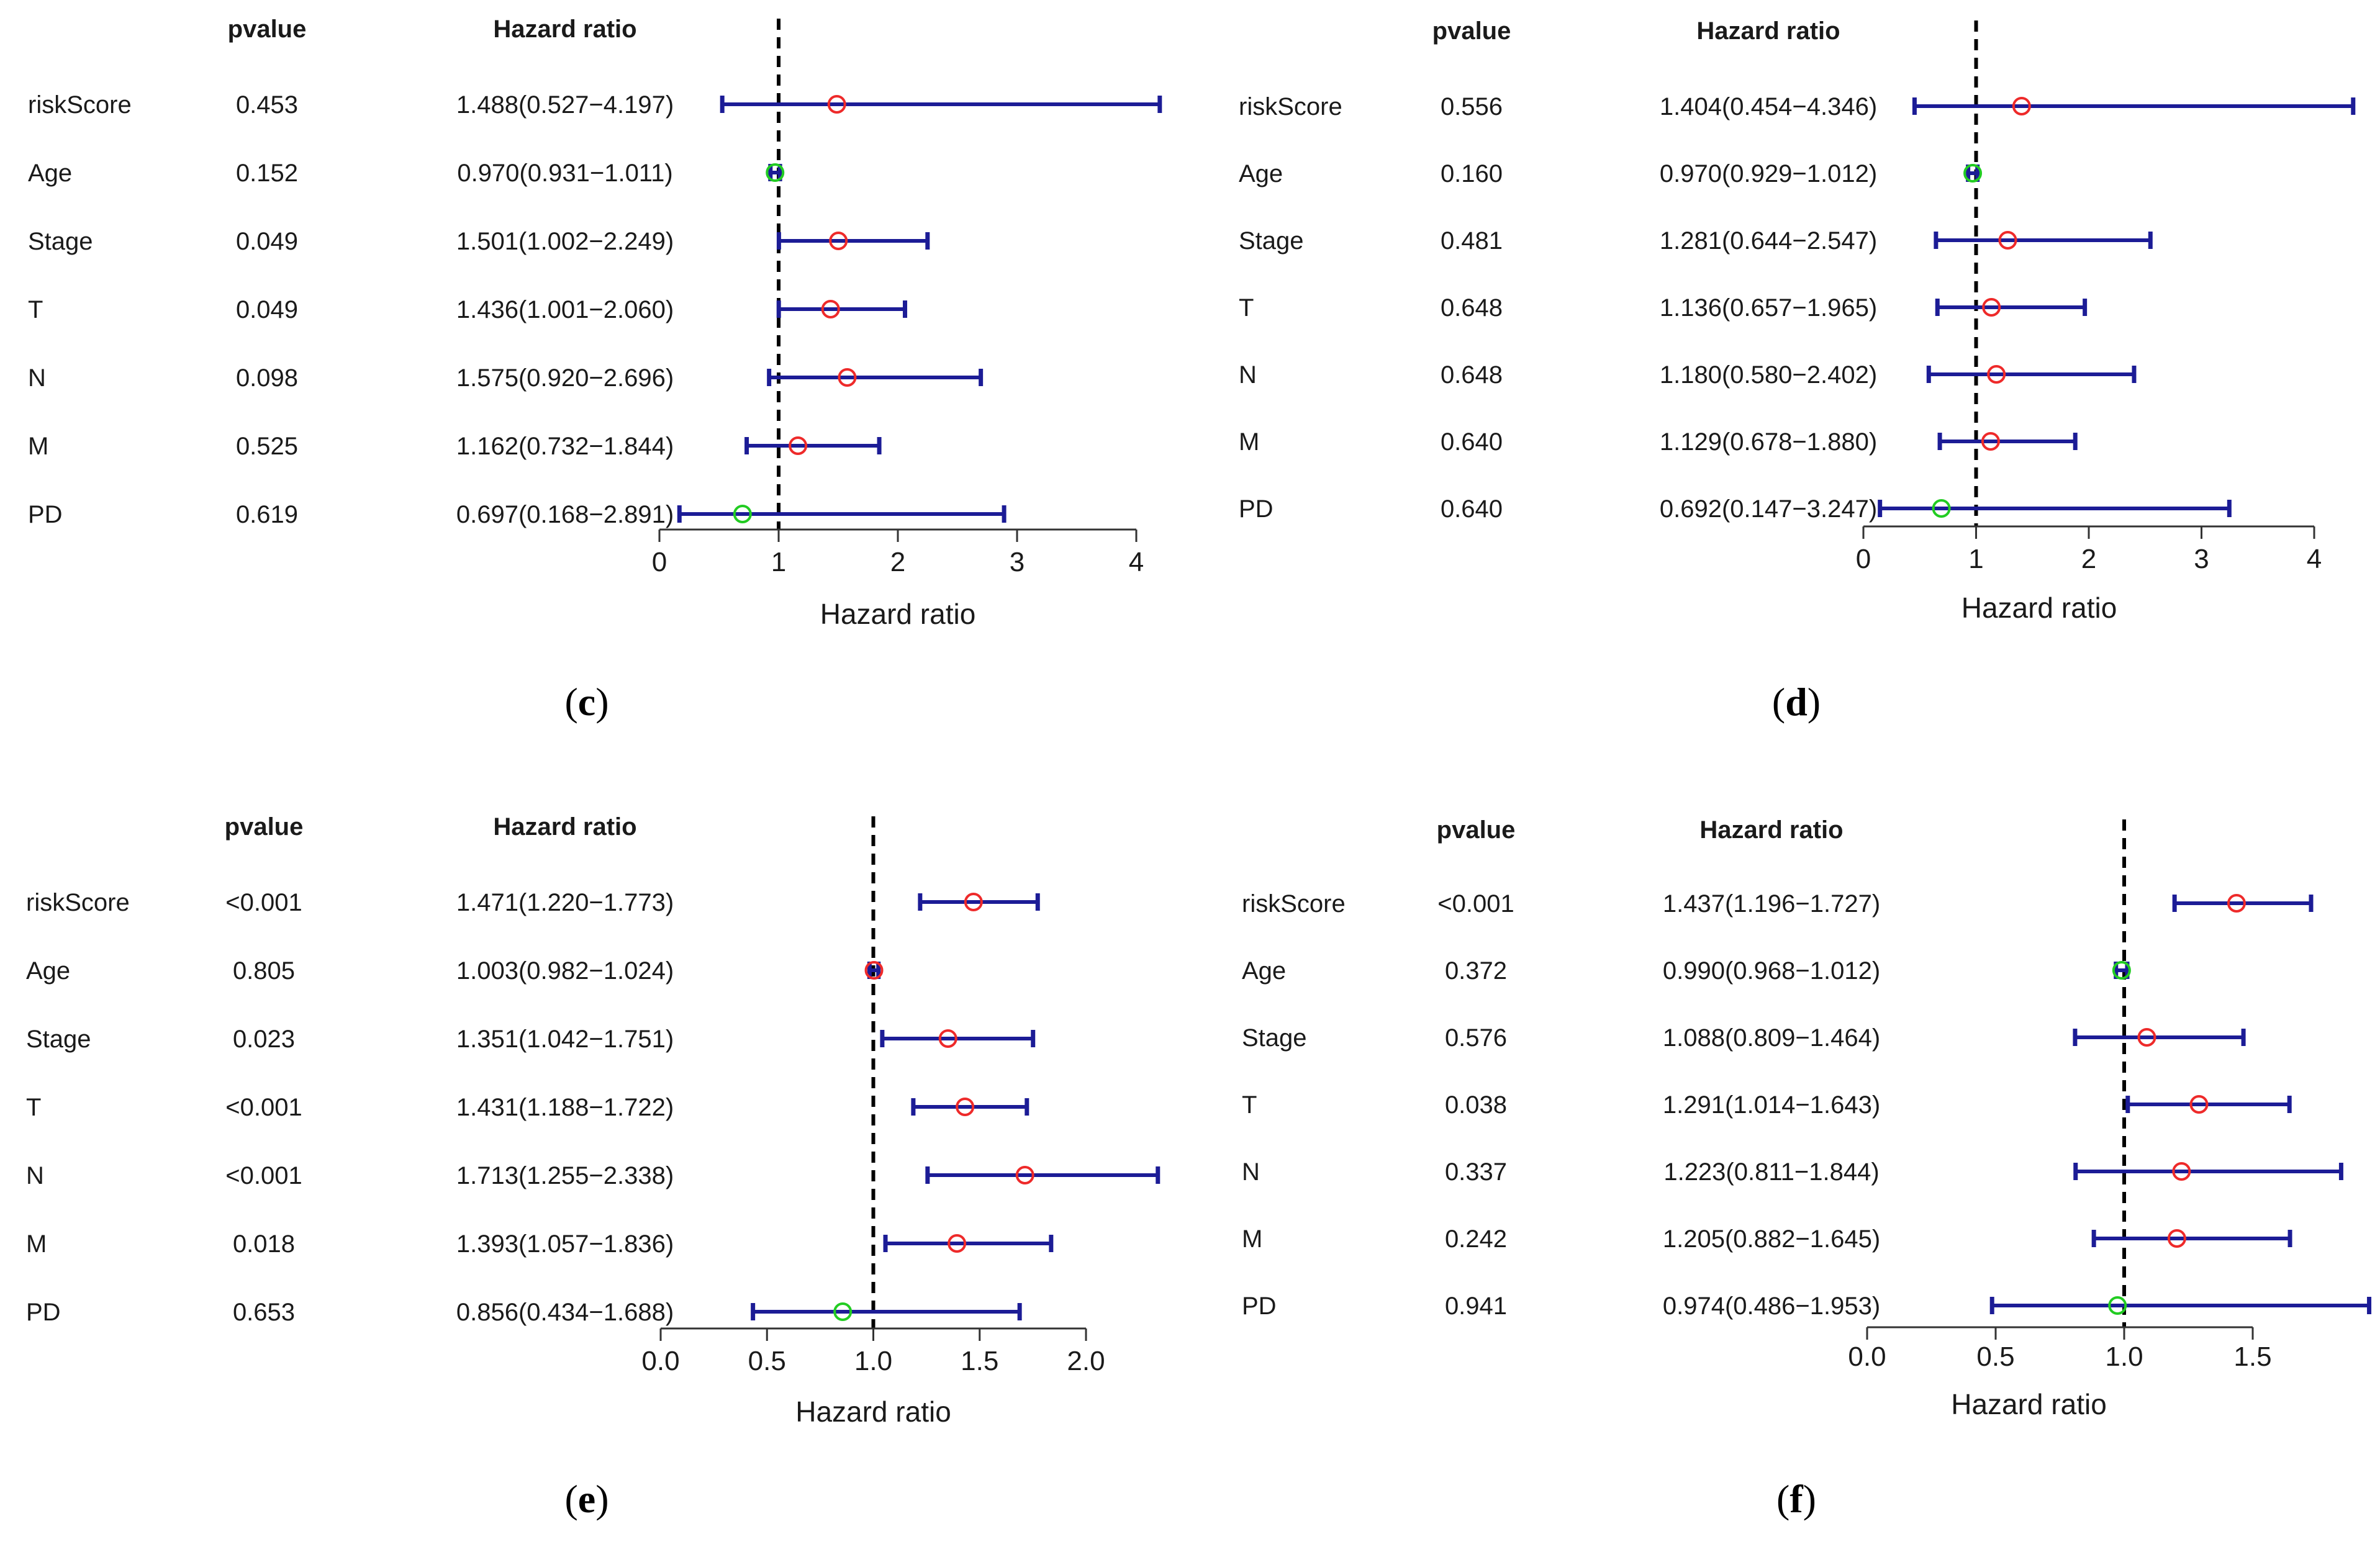 Image resolution: width=2380 pixels, height=1547 pixels. Describe the element at coordinates (1771, 1105) in the screenshot. I see `row-hazard-ratio-text: 1.291(1.014−1.643)` at that location.